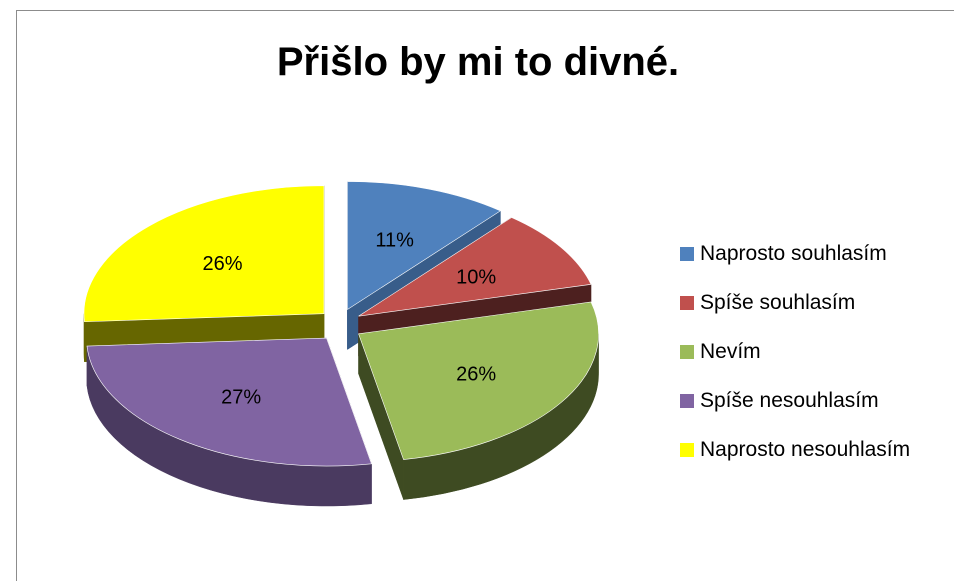 Image resolution: width=956 pixels, height=581 pixels. Describe the element at coordinates (778, 302) in the screenshot. I see `legend-label: Spíše souhlasím` at that location.